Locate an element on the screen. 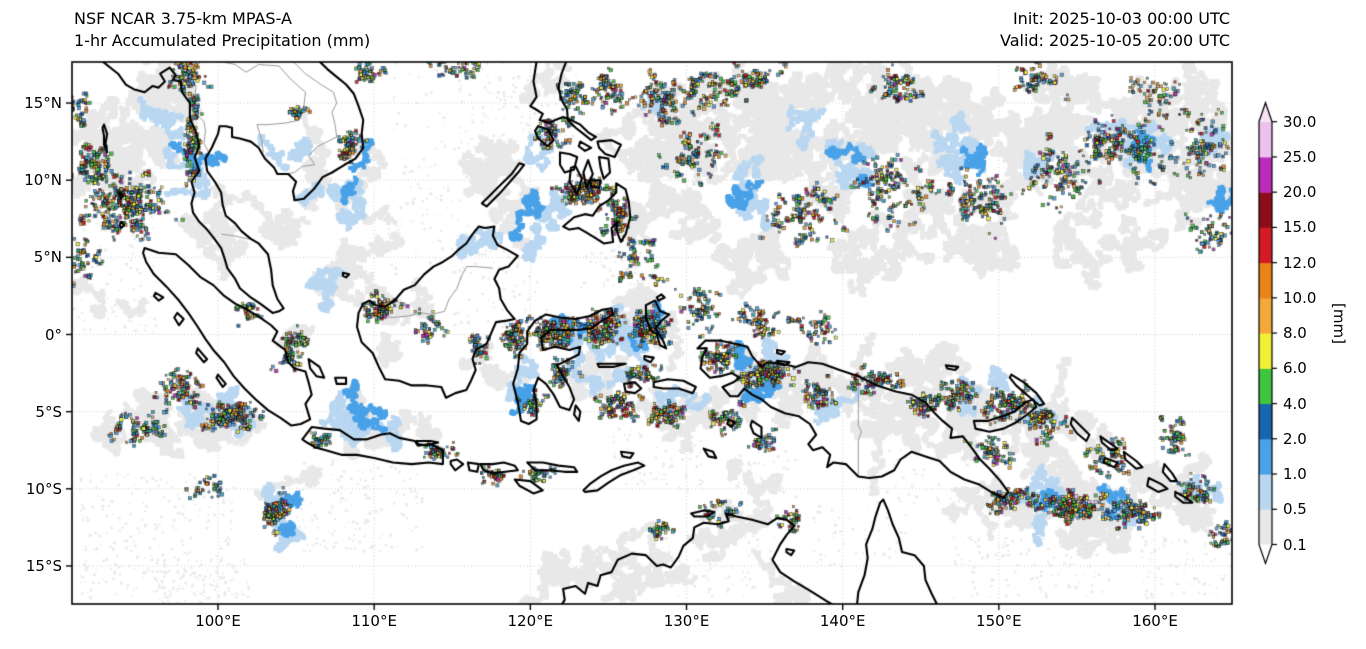 The width and height of the screenshot is (1366, 649). model-title: NSF NCAR 3.75-km MPAS-A is located at coordinates (183, 18).